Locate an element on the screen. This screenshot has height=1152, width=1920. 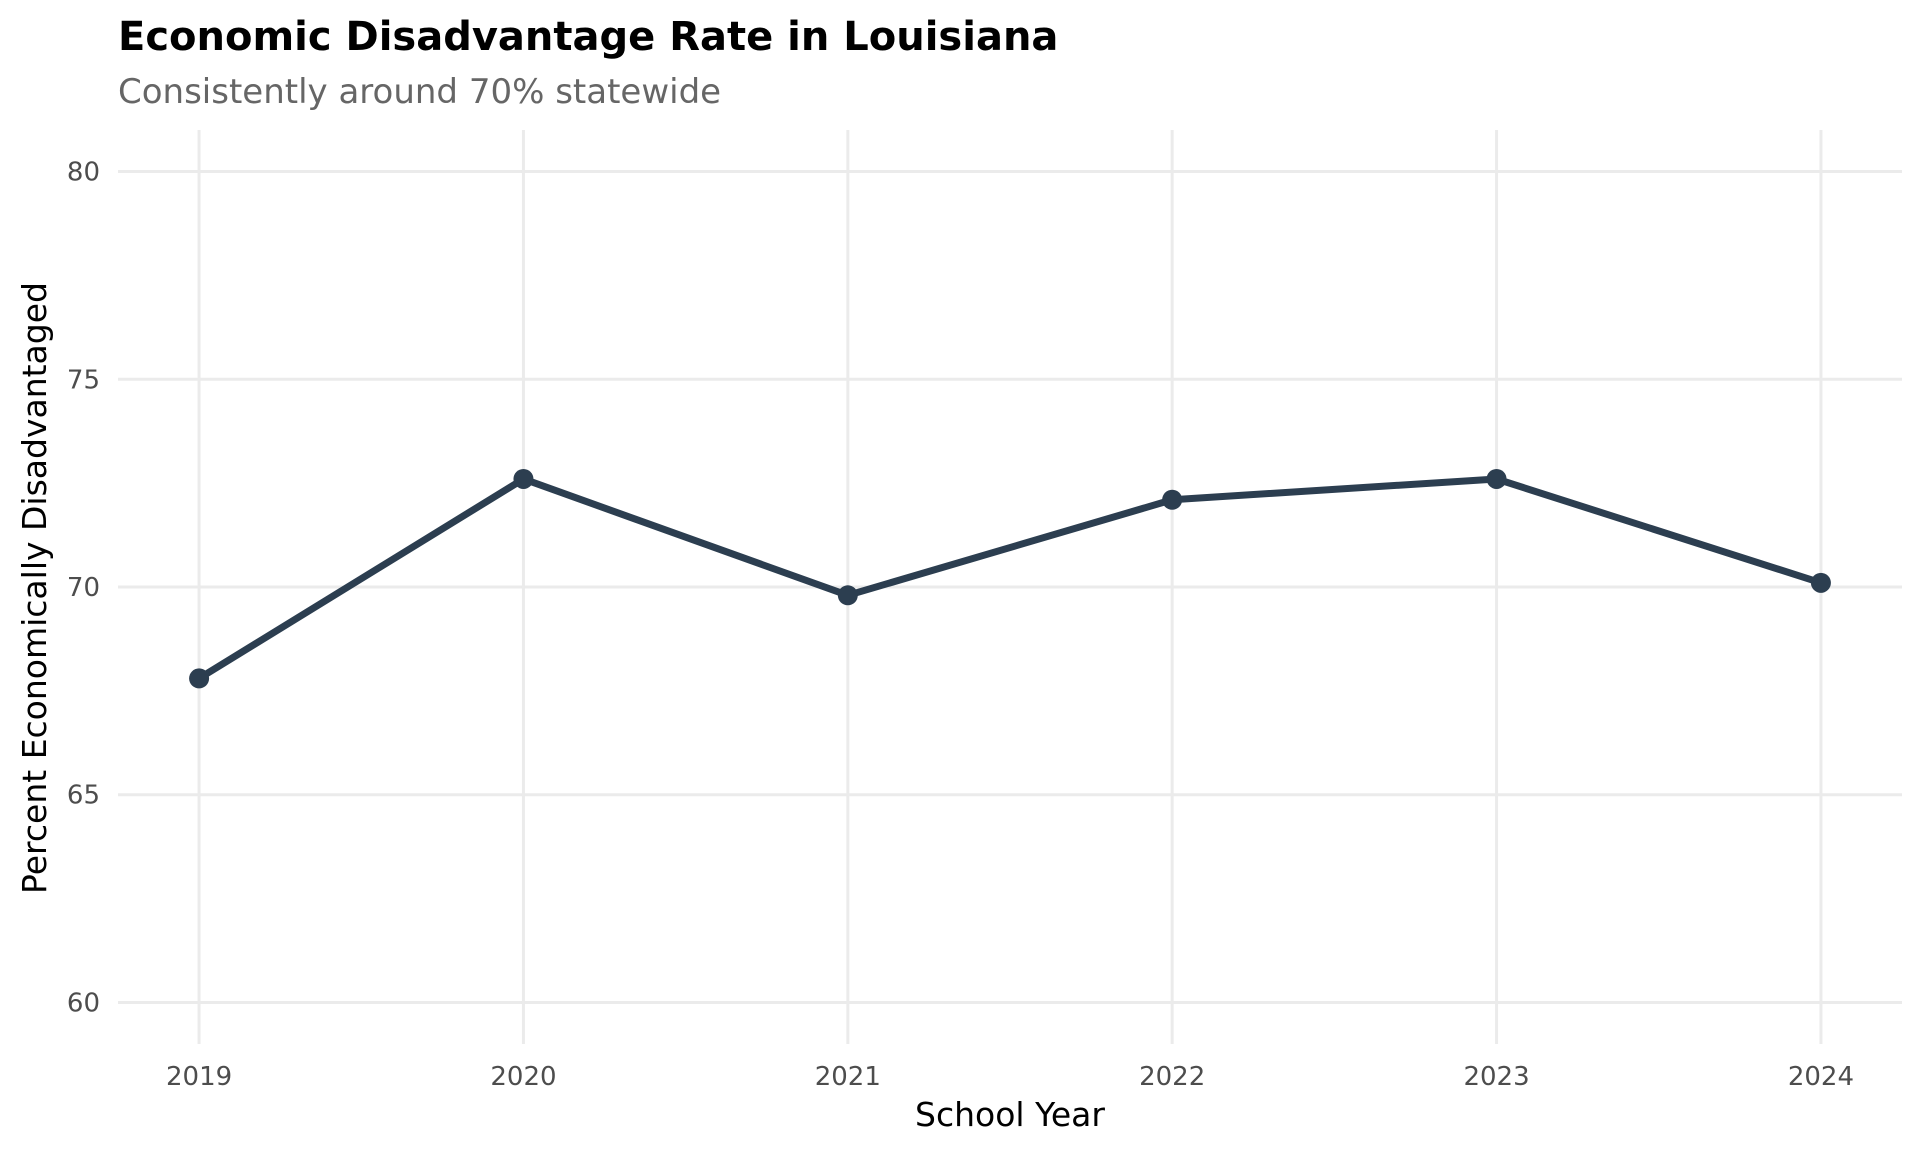
x-tick-label: 2022 is located at coordinates (1172, 1077).